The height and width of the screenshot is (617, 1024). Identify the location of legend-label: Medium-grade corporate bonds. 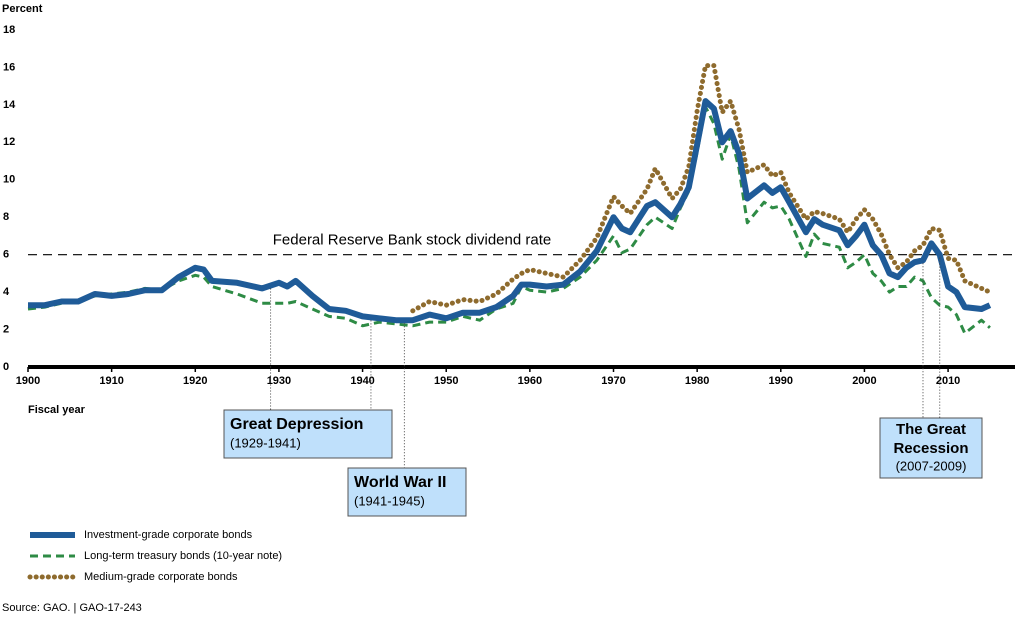
(161, 577).